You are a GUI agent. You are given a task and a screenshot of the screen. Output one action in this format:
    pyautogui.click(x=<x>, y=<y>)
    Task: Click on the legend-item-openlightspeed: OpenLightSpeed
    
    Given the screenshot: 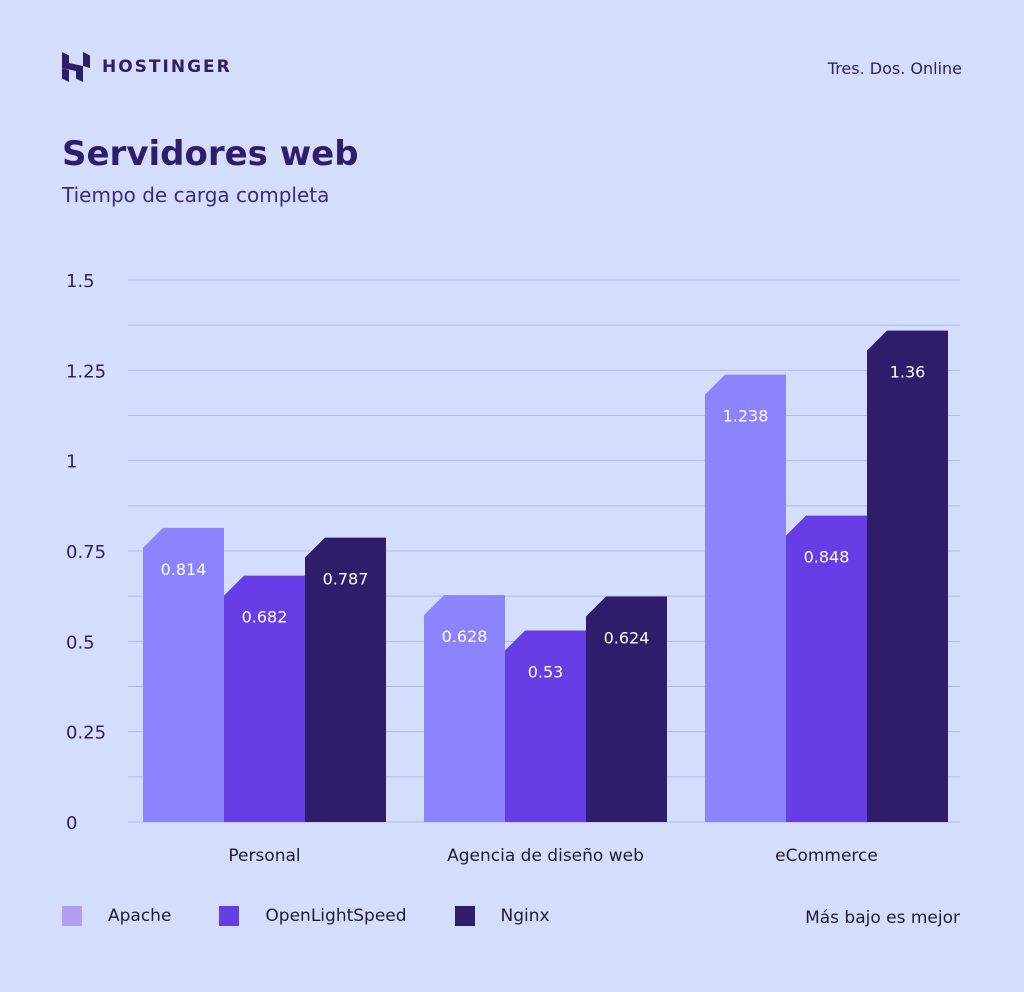 What is the action you would take?
    pyautogui.click(x=313, y=916)
    